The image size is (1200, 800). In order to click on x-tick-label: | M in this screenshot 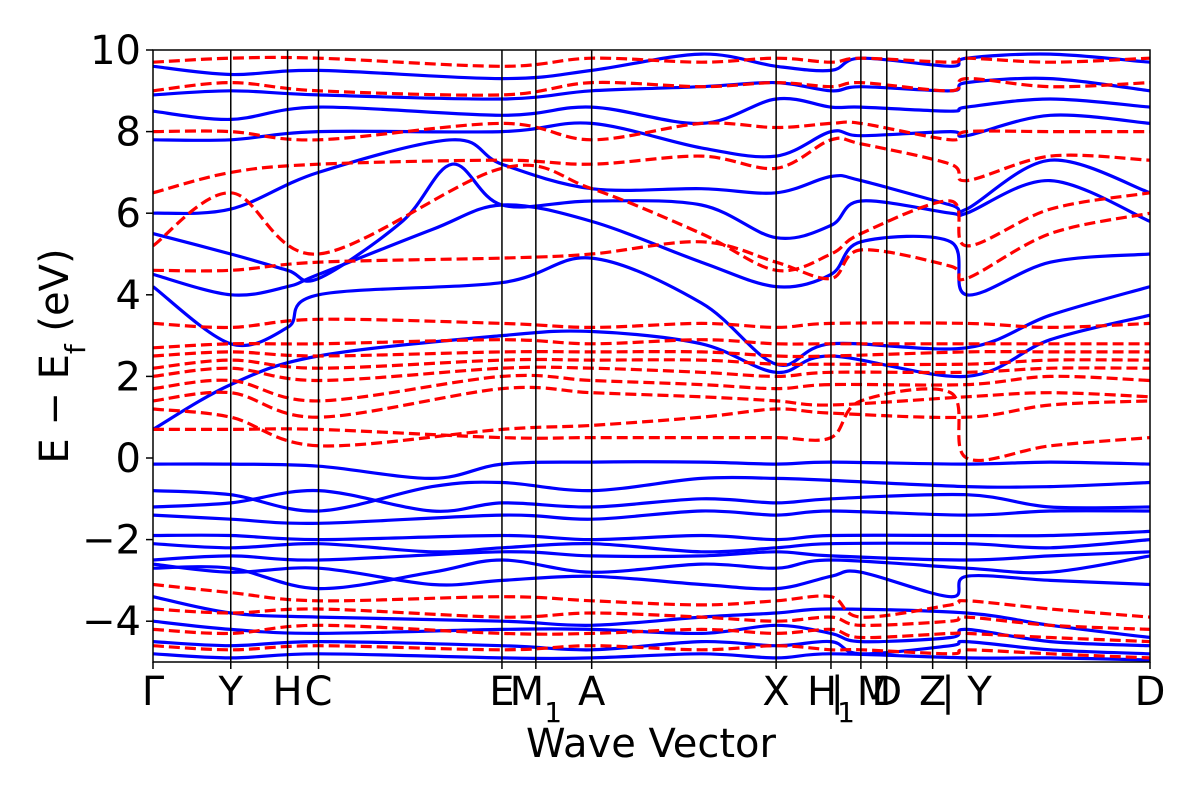, I will do `click(861, 692)`.